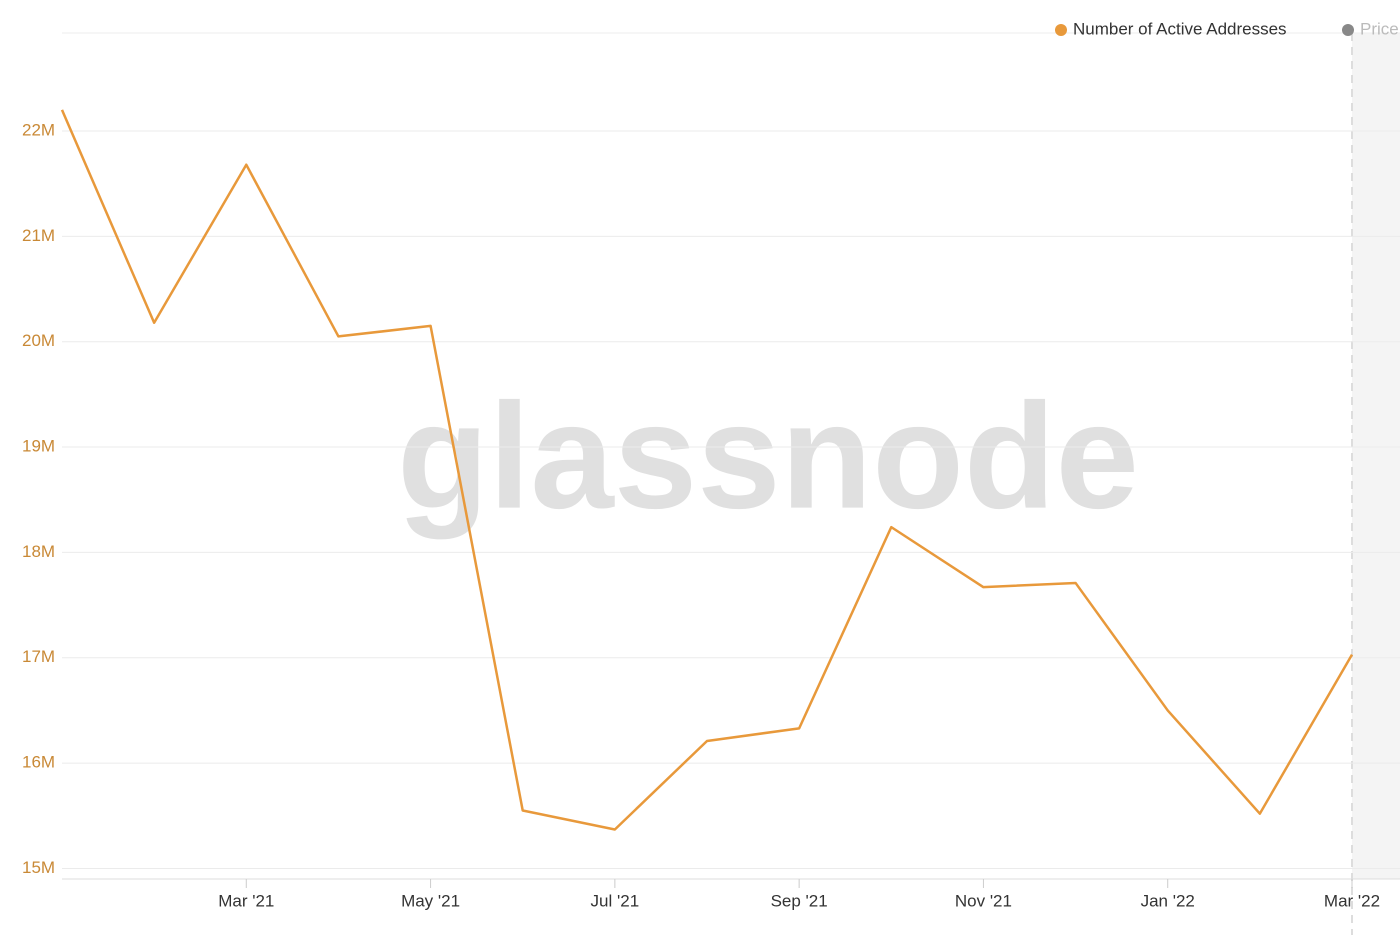 This screenshot has height=935, width=1400. What do you see at coordinates (246, 900) in the screenshot?
I see `x-tick-label: Mar '21` at bounding box center [246, 900].